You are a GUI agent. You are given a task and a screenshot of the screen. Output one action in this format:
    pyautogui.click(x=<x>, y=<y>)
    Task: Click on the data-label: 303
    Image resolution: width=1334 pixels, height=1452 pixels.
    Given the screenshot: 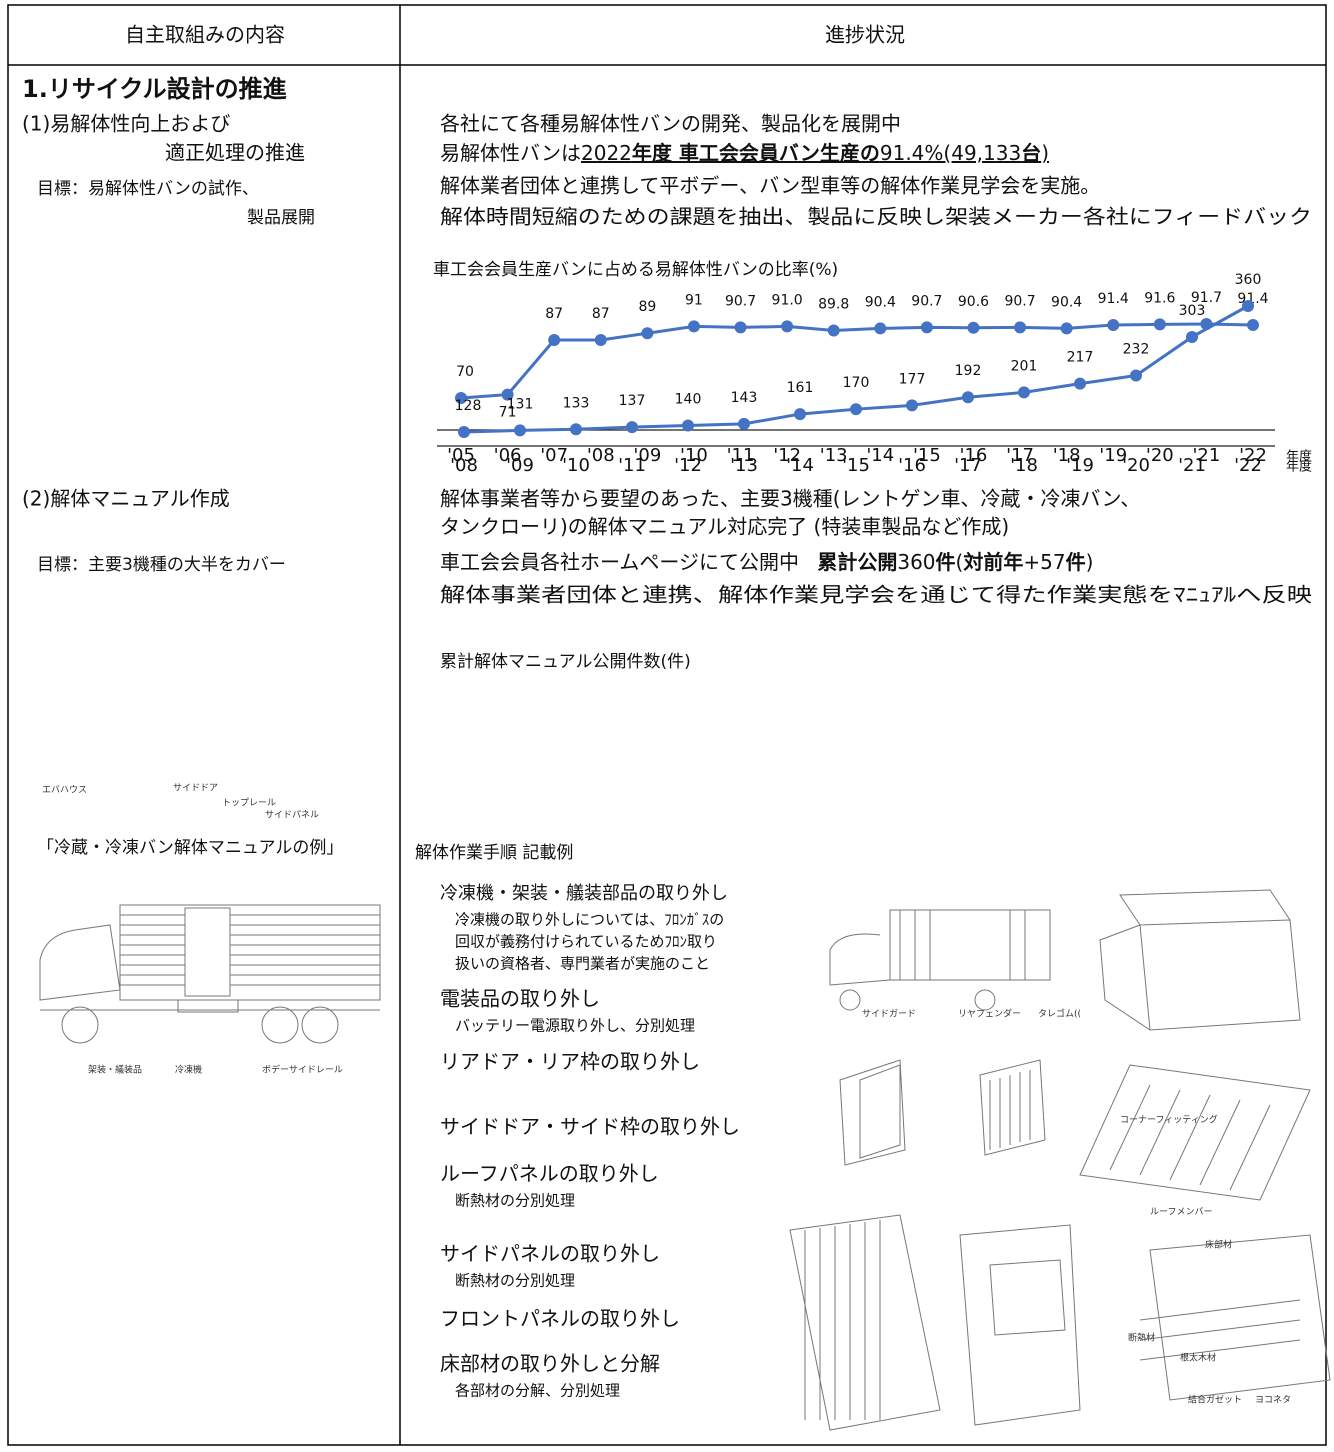 What is the action you would take?
    pyautogui.click(x=1192, y=311)
    